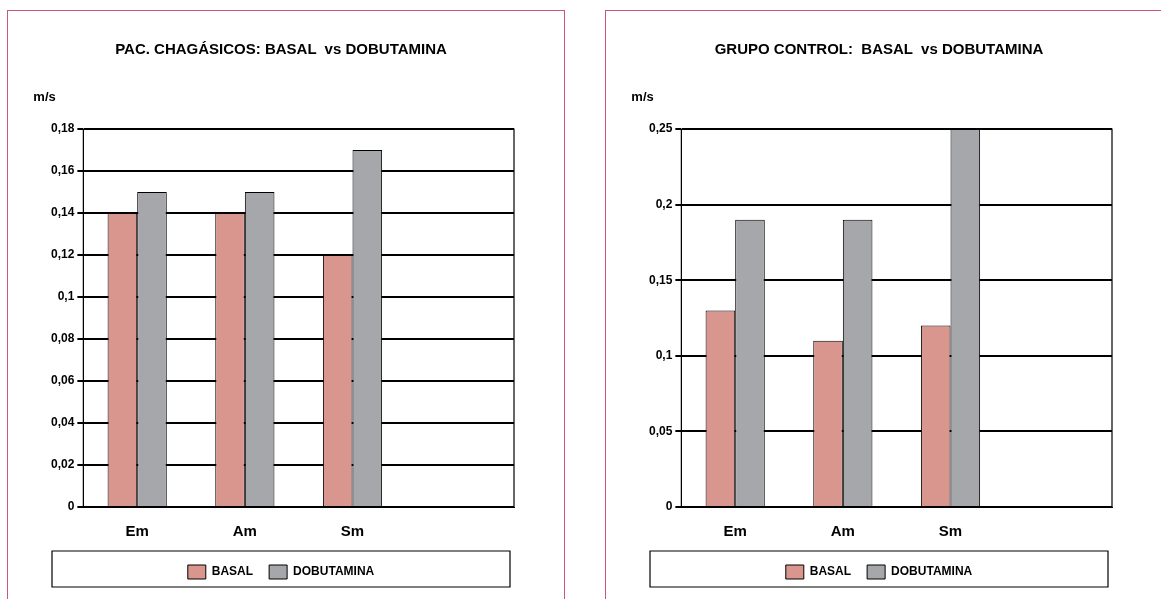  Describe the element at coordinates (661, 279) in the screenshot. I see `y-tick-label: 0,15` at that location.